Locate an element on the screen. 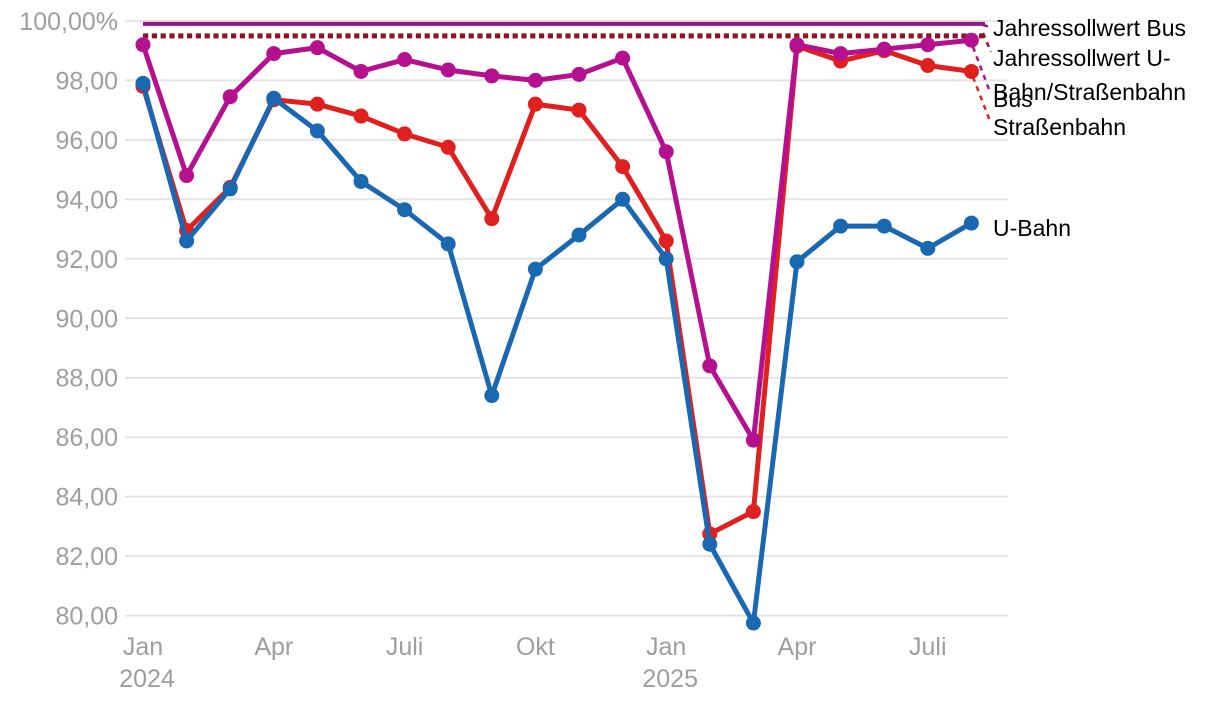 This screenshot has width=1220, height=708. end-label-jahressollwert-bus: Jahressollwert Bus is located at coordinates (1089, 28).